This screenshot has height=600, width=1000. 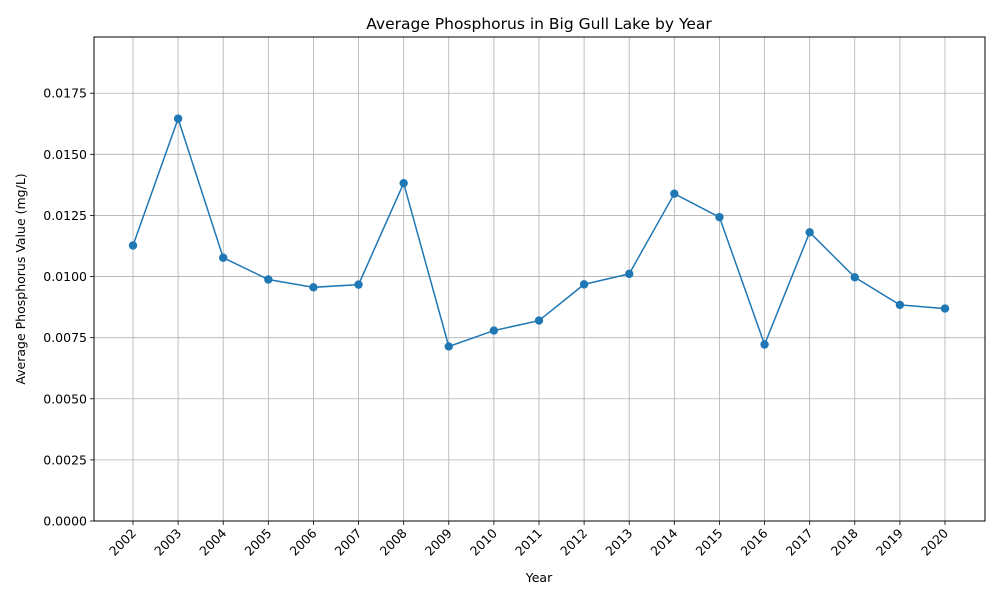 I want to click on y-tick-label: 0.0175, so click(x=65, y=93).